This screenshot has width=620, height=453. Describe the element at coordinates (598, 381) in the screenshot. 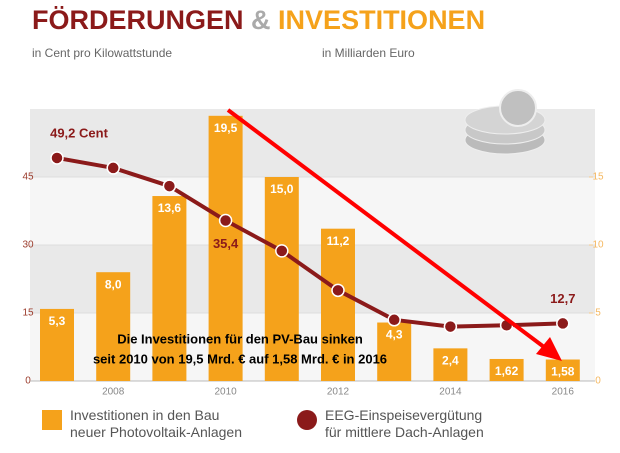

I see `y2-tick-label: 0` at that location.